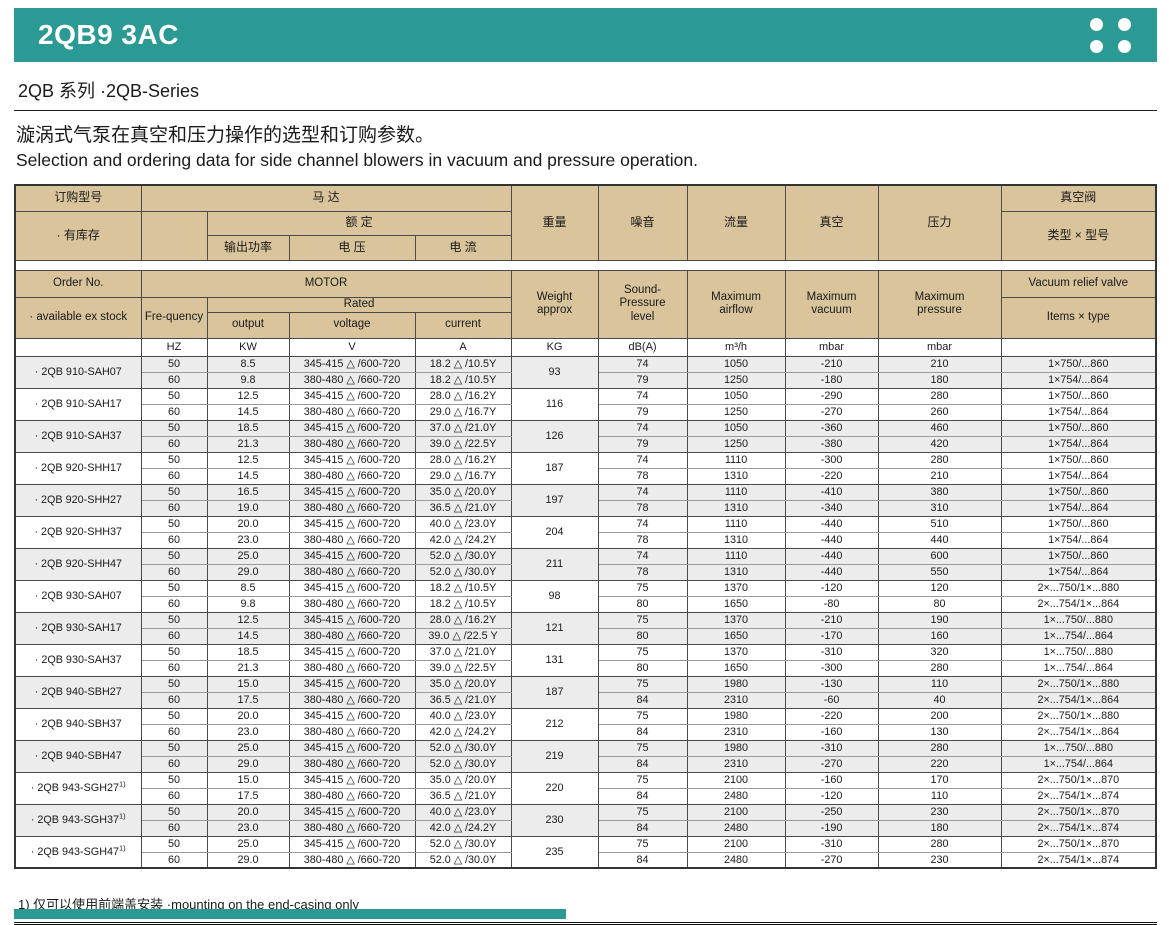 This screenshot has height=925, width=1169. What do you see at coordinates (554, 500) in the screenshot?
I see `weight-cell: 197` at bounding box center [554, 500].